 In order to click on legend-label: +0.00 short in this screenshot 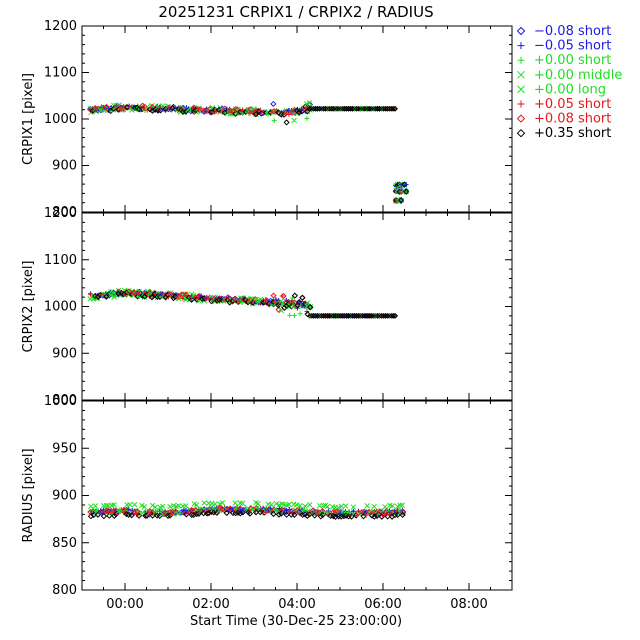, I will do `click(572, 60)`.